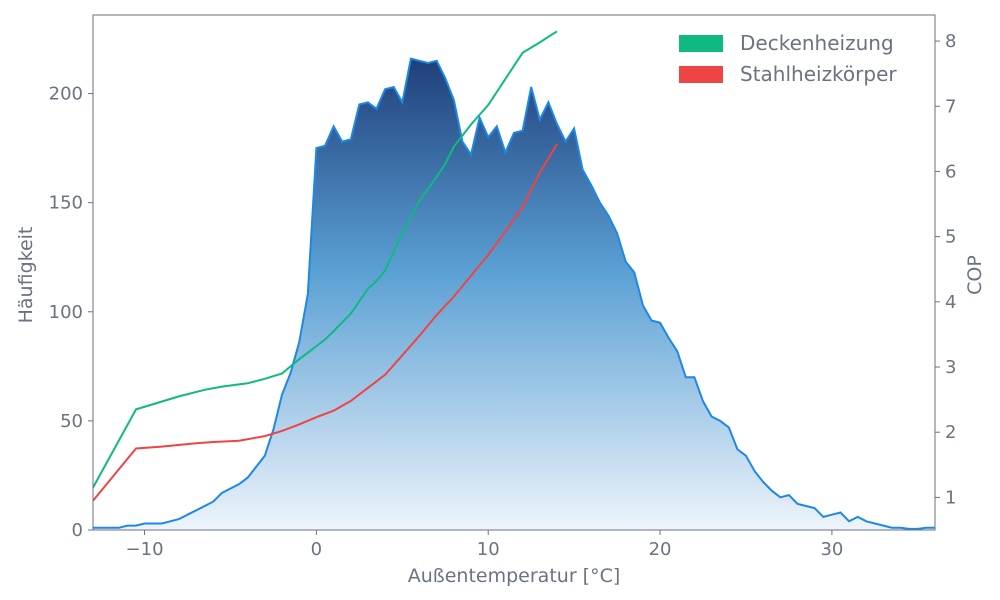 Image resolution: width=1000 pixels, height=600 pixels. I want to click on x-tick-label: 20, so click(660, 549).